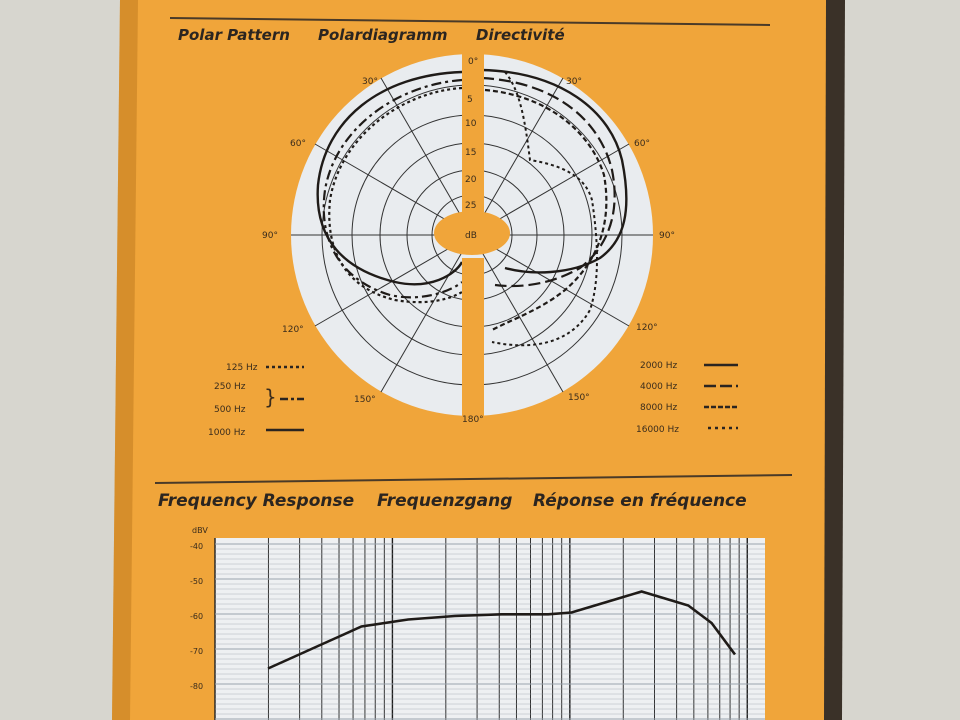 This screenshot has height=720, width=960. Describe the element at coordinates (298, 144) in the screenshot. I see `angle-label-60-left: 60°` at that location.